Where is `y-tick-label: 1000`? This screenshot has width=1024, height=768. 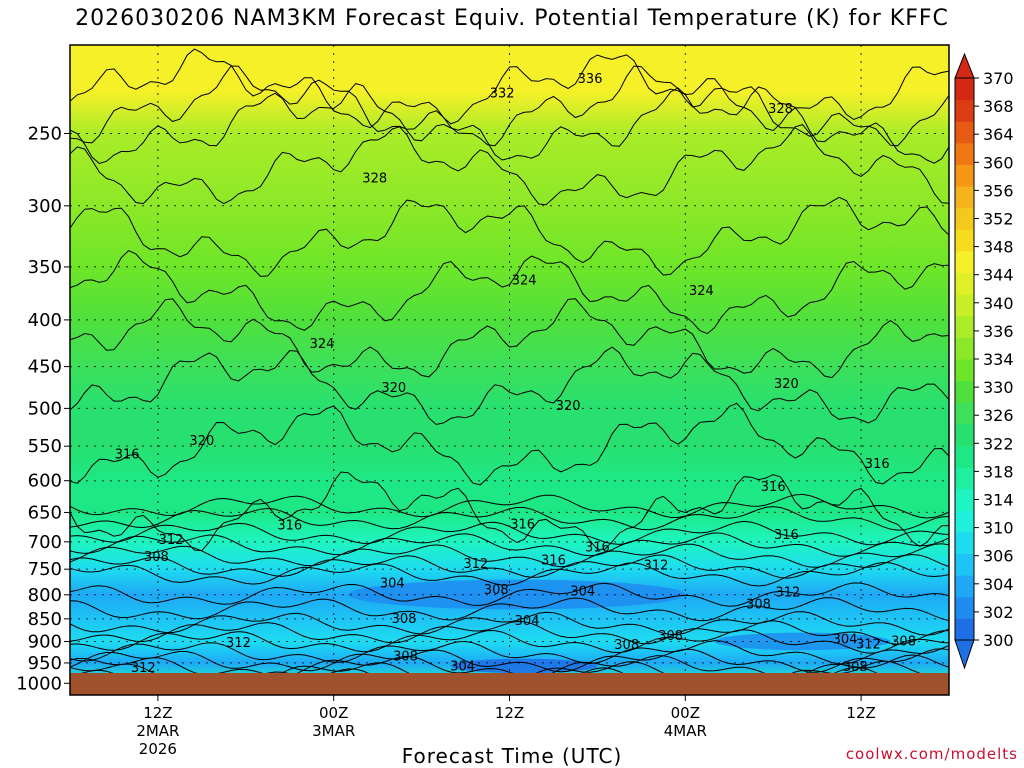 y-tick-label: 1000 is located at coordinates (39, 683).